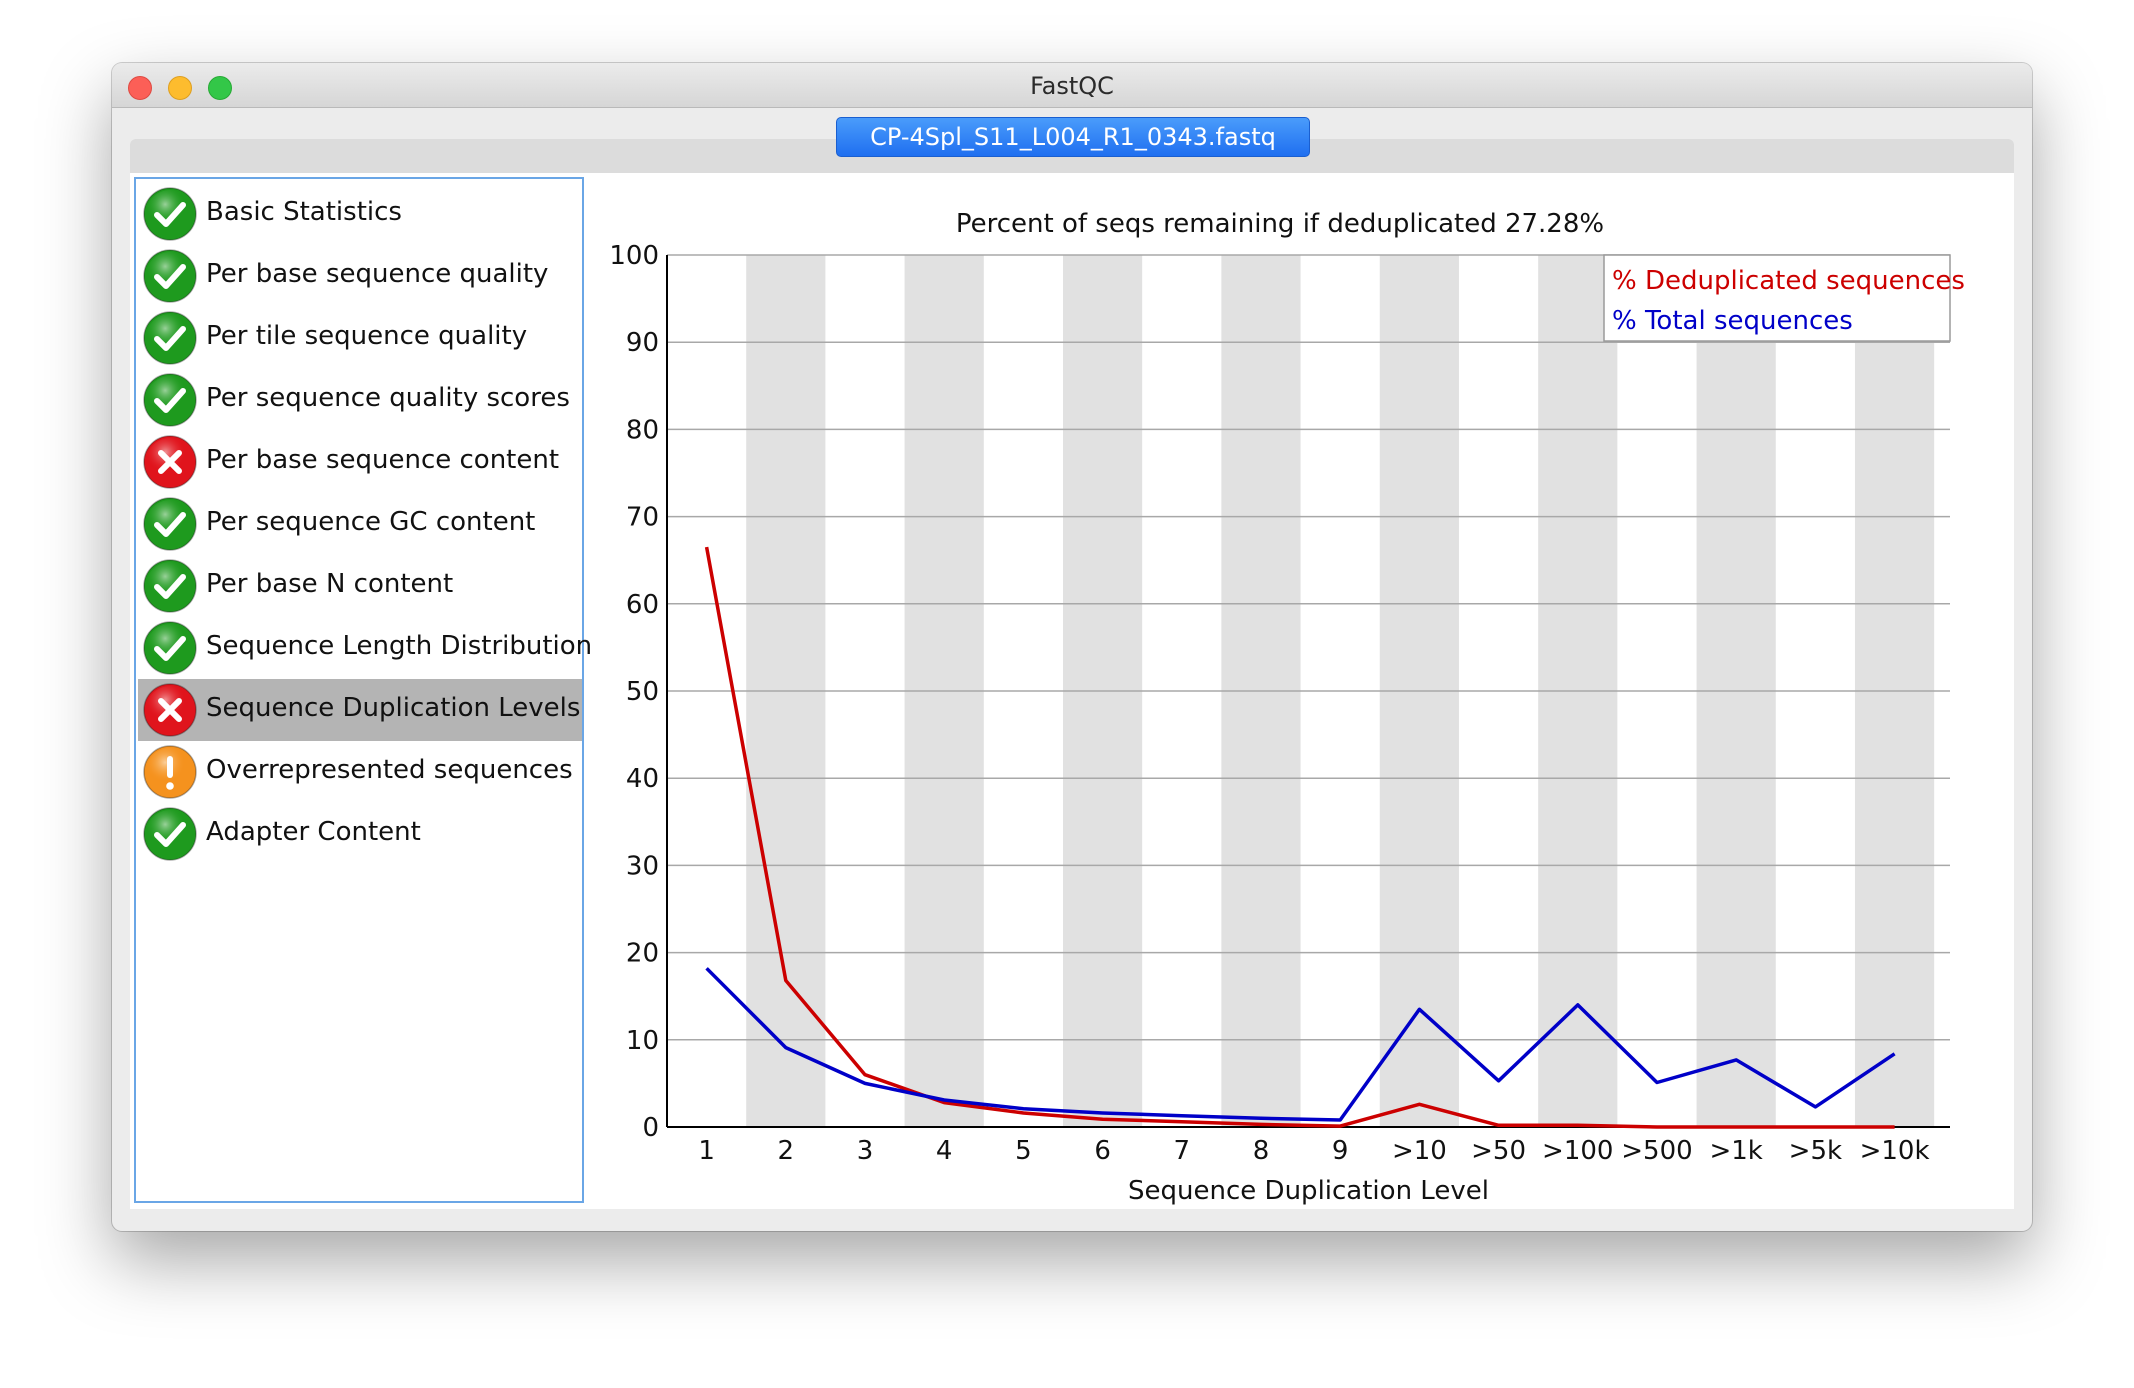 This screenshot has width=2134, height=1388. Describe the element at coordinates (170, 772) in the screenshot. I see `warning-icon` at that location.